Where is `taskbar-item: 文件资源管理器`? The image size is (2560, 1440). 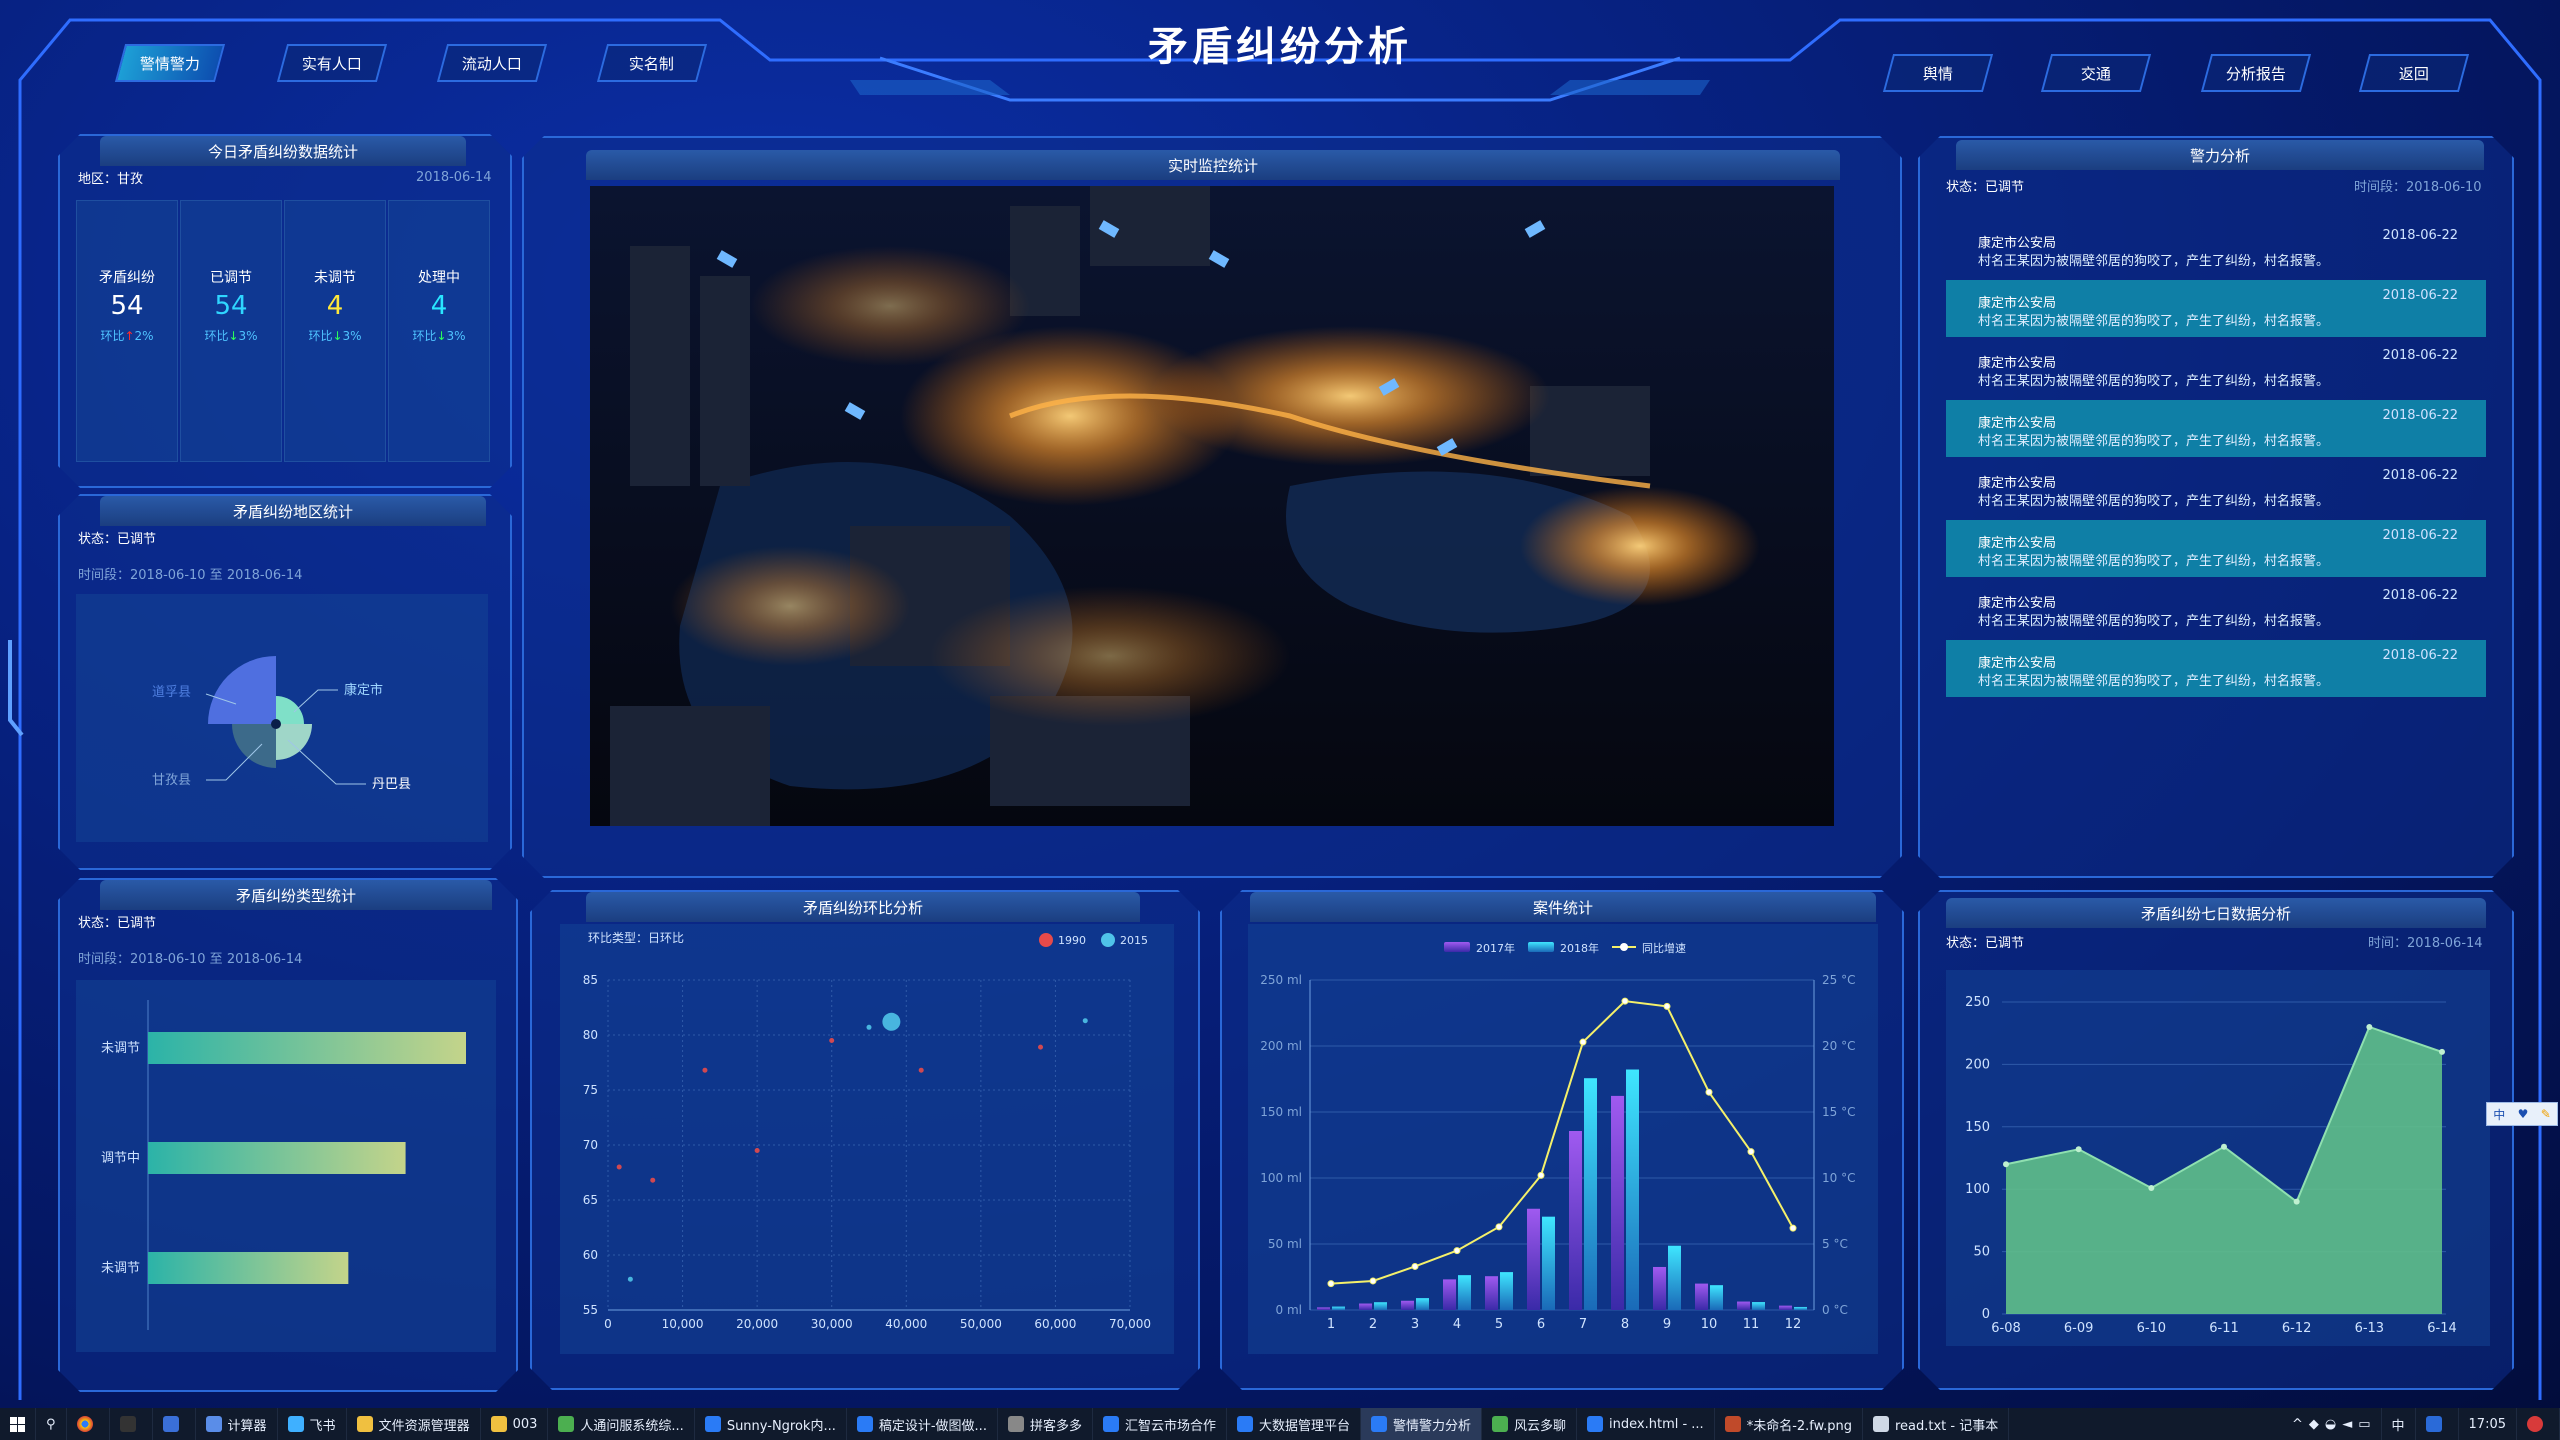
taskbar-item: 文件资源管理器 is located at coordinates (414, 1424).